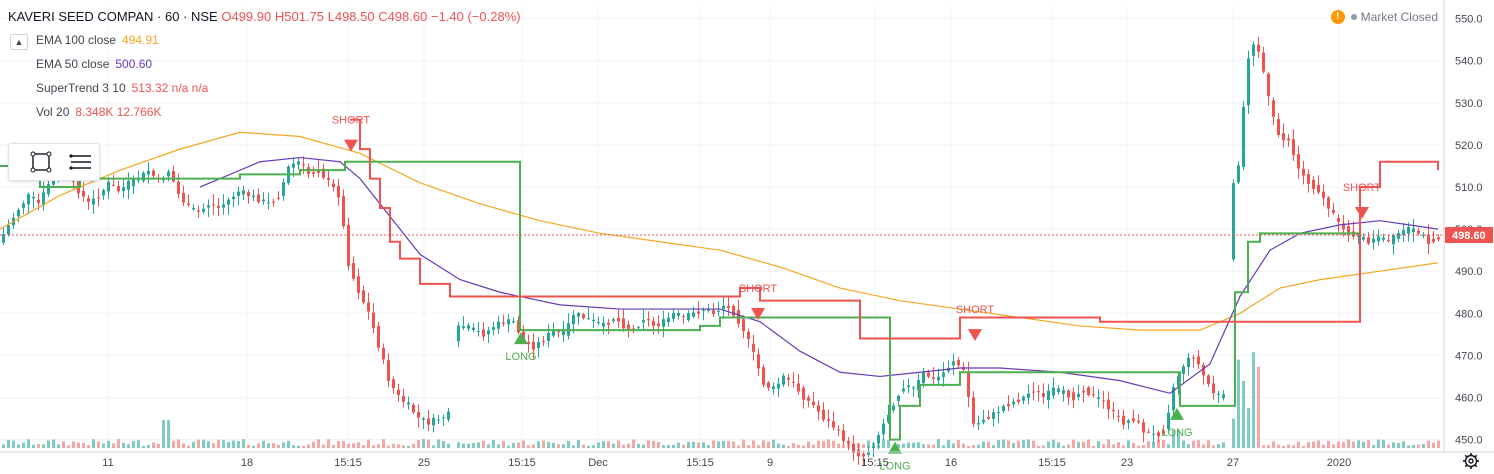 The width and height of the screenshot is (1494, 474). I want to click on indicator-supertrend: SuperTrend 3 10 513.32 n/a n/a, so click(122, 88).